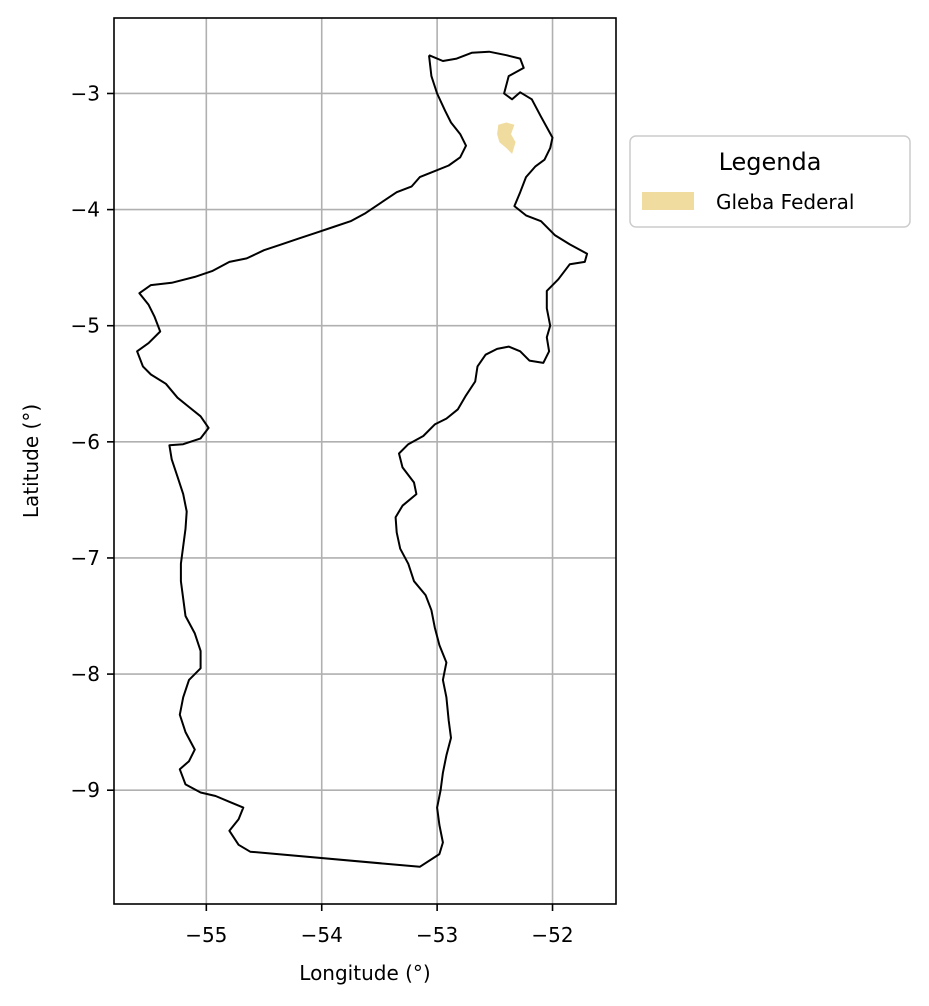 Image resolution: width=929 pixels, height=1006 pixels. I want to click on gleba-federal-area, so click(506, 138).